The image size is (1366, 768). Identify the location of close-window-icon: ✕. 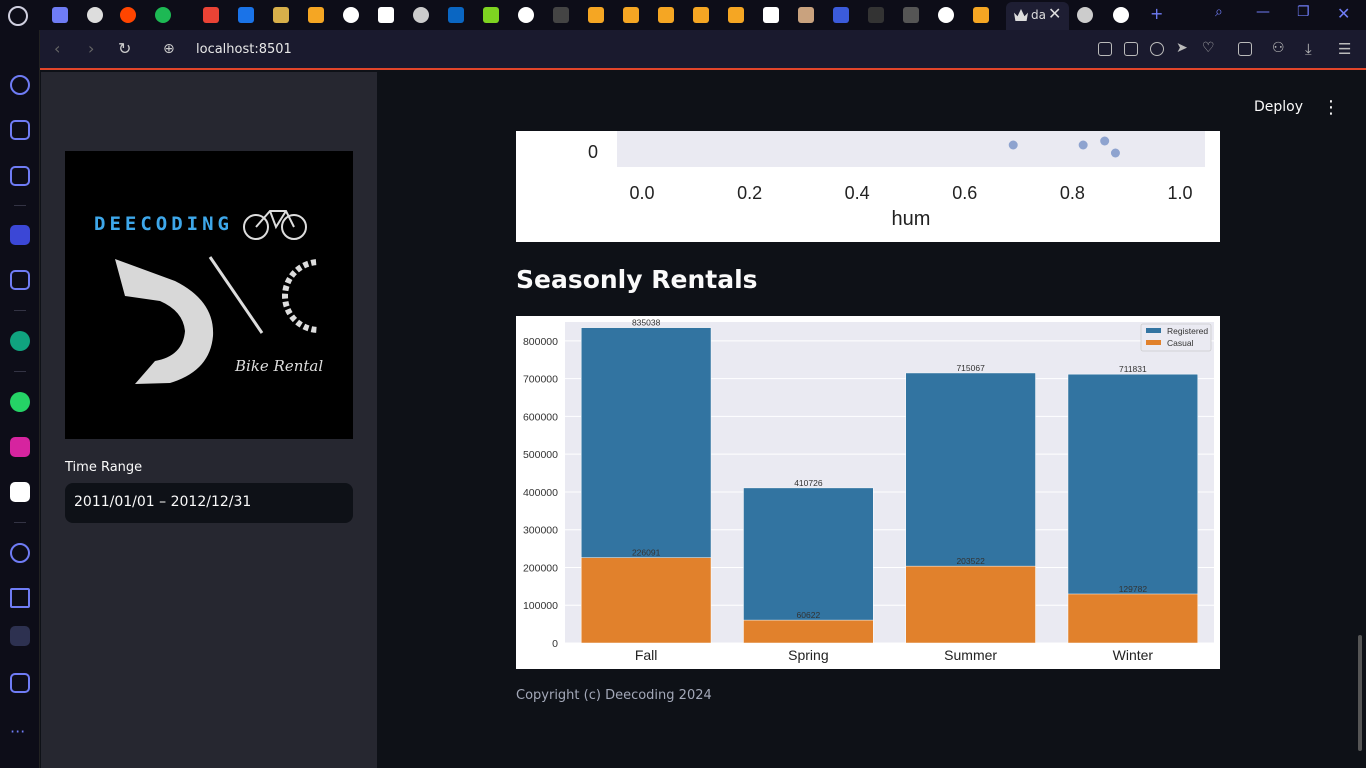
(1344, 13).